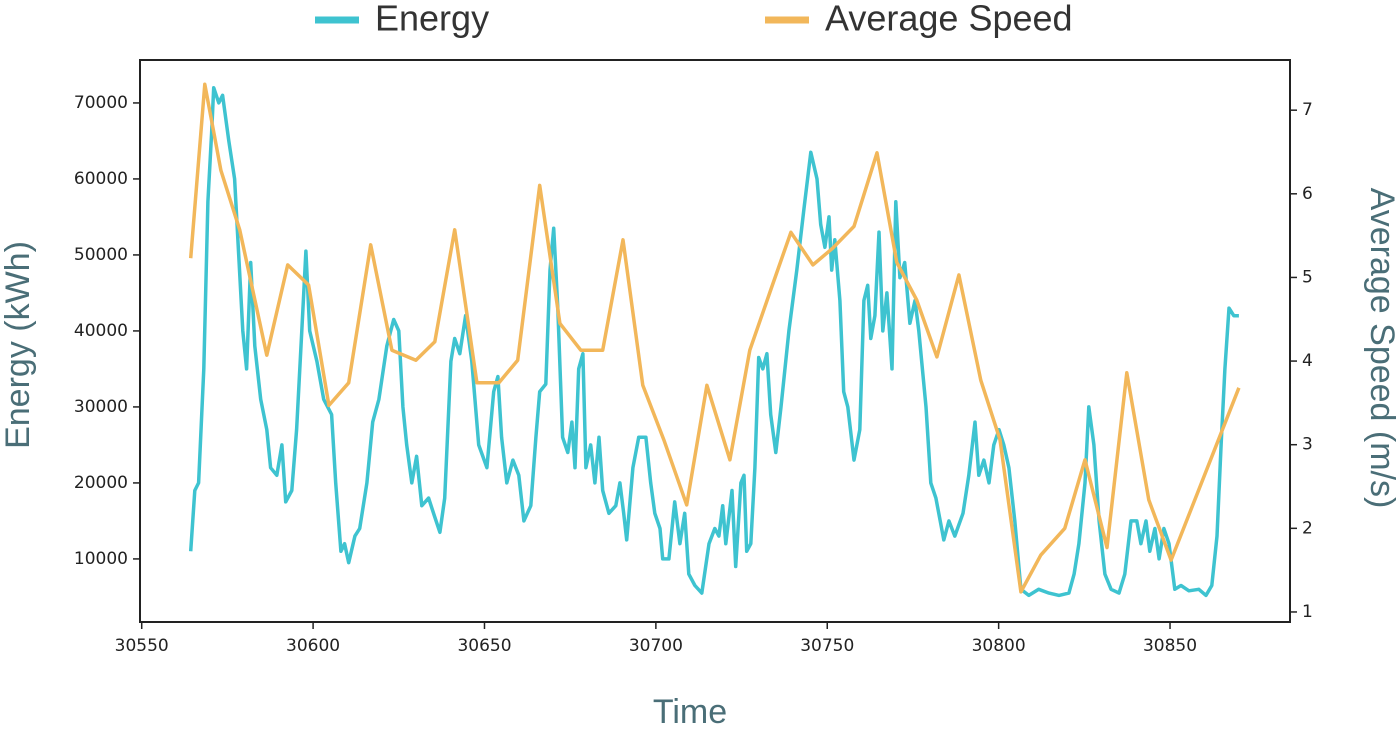 This screenshot has width=1400, height=737. I want to click on y2-tick-label: 5, so click(1307, 277).